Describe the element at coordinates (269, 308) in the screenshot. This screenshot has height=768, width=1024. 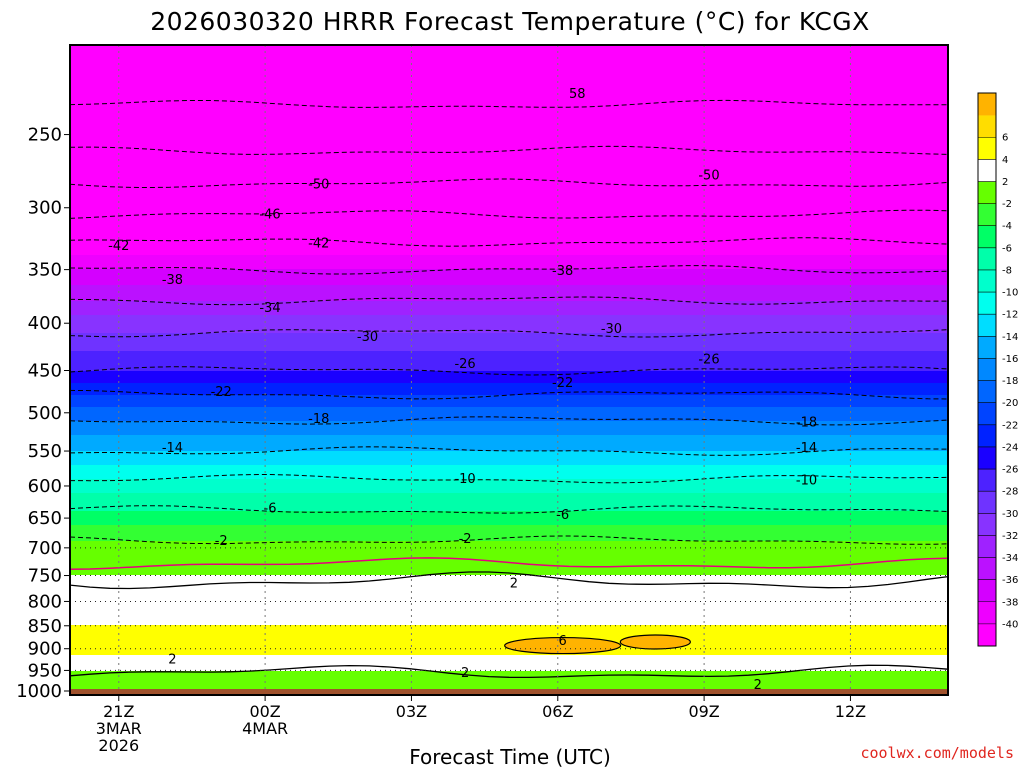
I see `contour-label: -34` at that location.